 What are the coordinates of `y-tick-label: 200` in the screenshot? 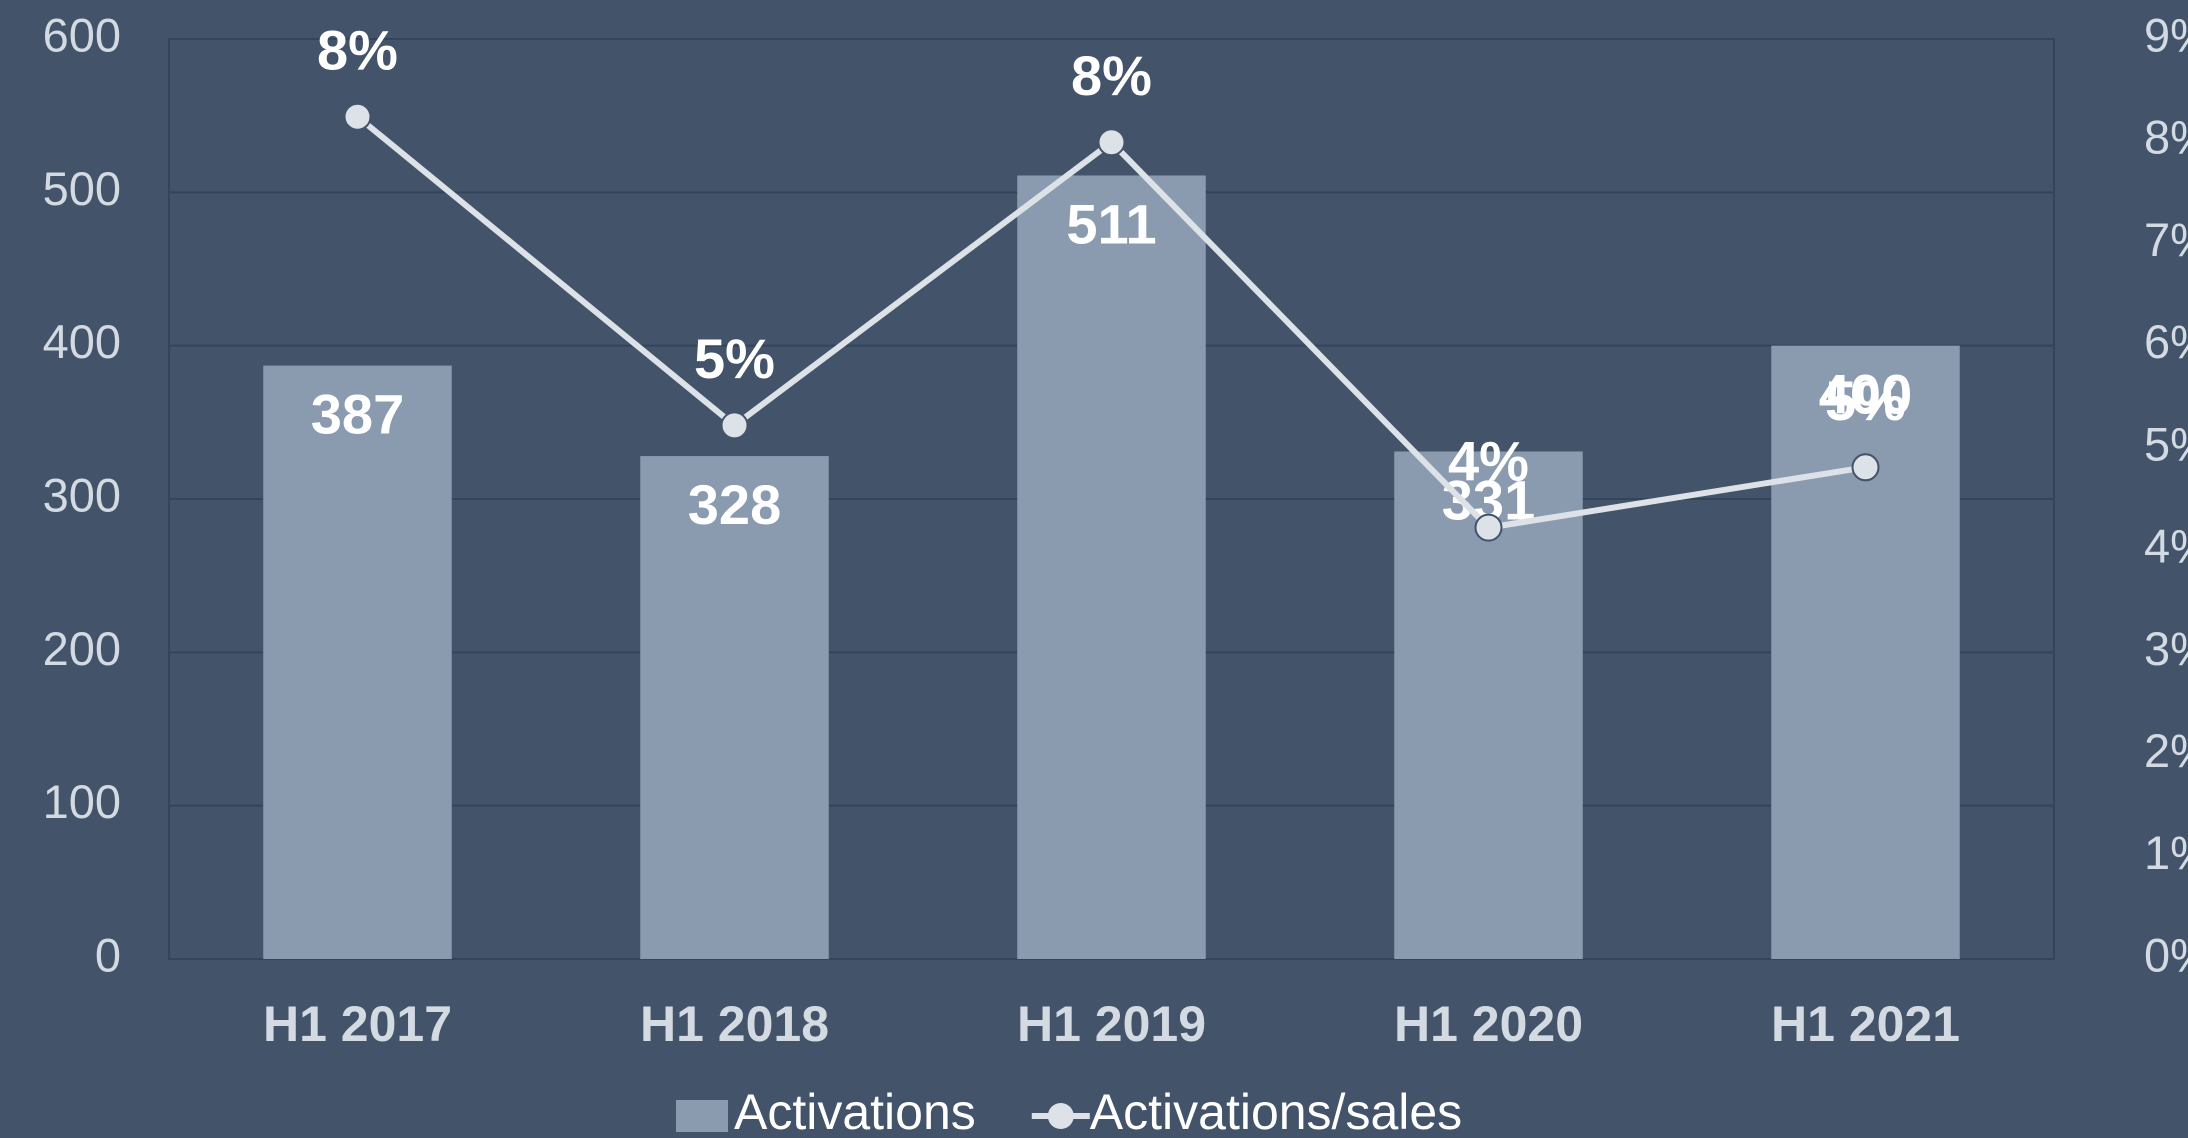 It's located at (82, 648).